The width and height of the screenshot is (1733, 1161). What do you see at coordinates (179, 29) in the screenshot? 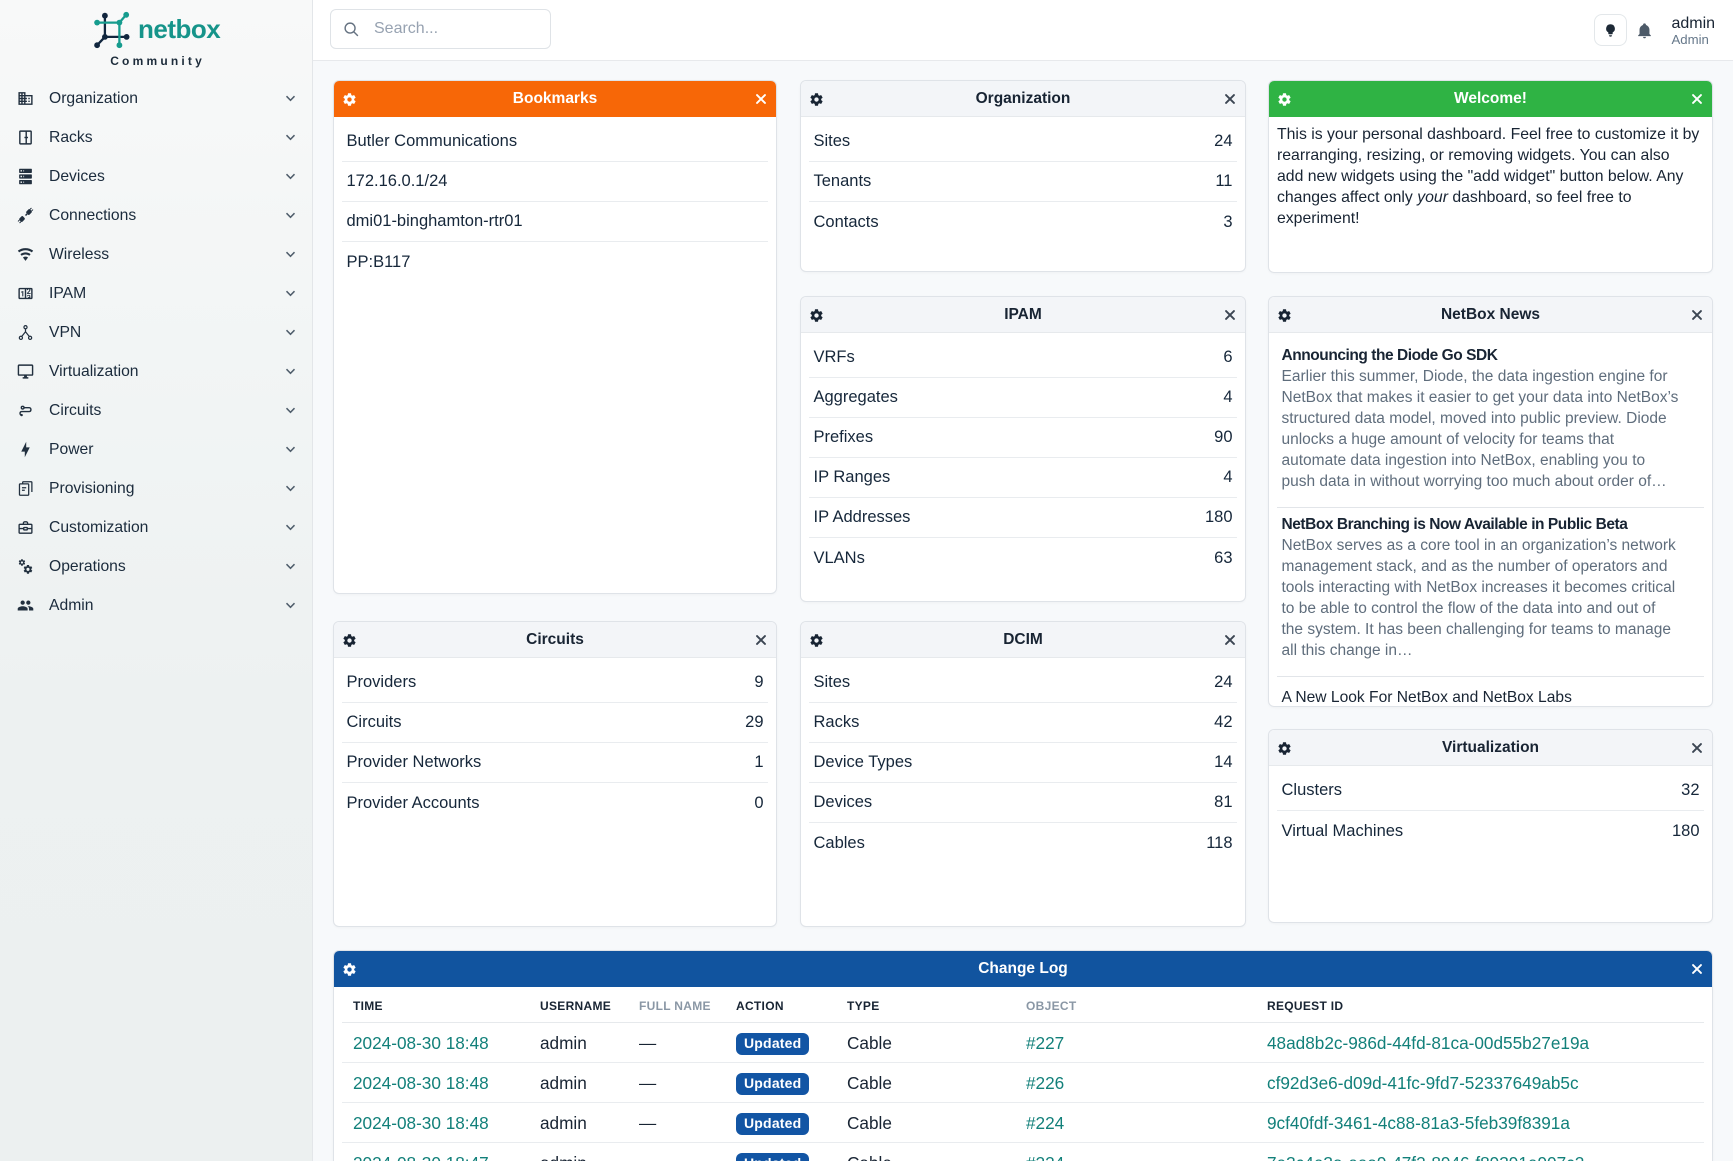
I see `svg-text: netbox` at bounding box center [179, 29].